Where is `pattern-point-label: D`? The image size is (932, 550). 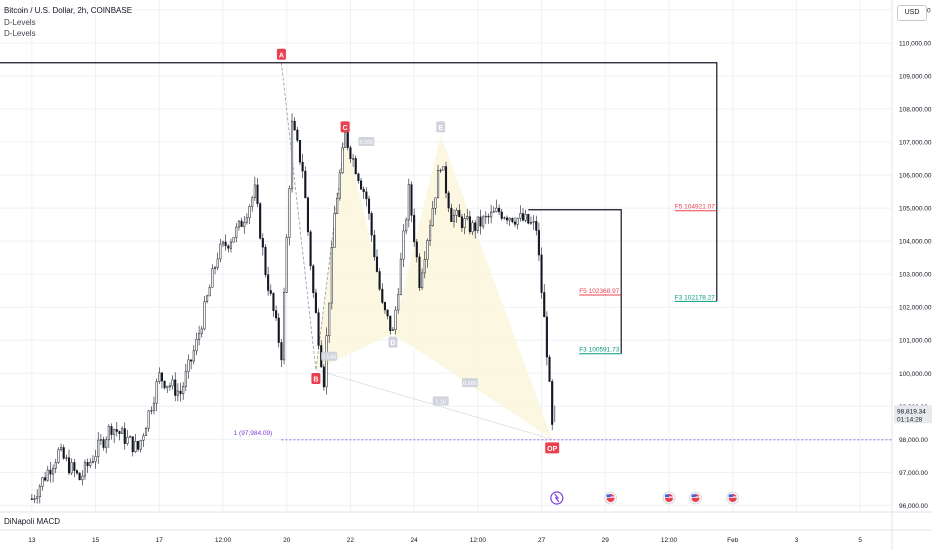
pattern-point-label: D is located at coordinates (392, 343).